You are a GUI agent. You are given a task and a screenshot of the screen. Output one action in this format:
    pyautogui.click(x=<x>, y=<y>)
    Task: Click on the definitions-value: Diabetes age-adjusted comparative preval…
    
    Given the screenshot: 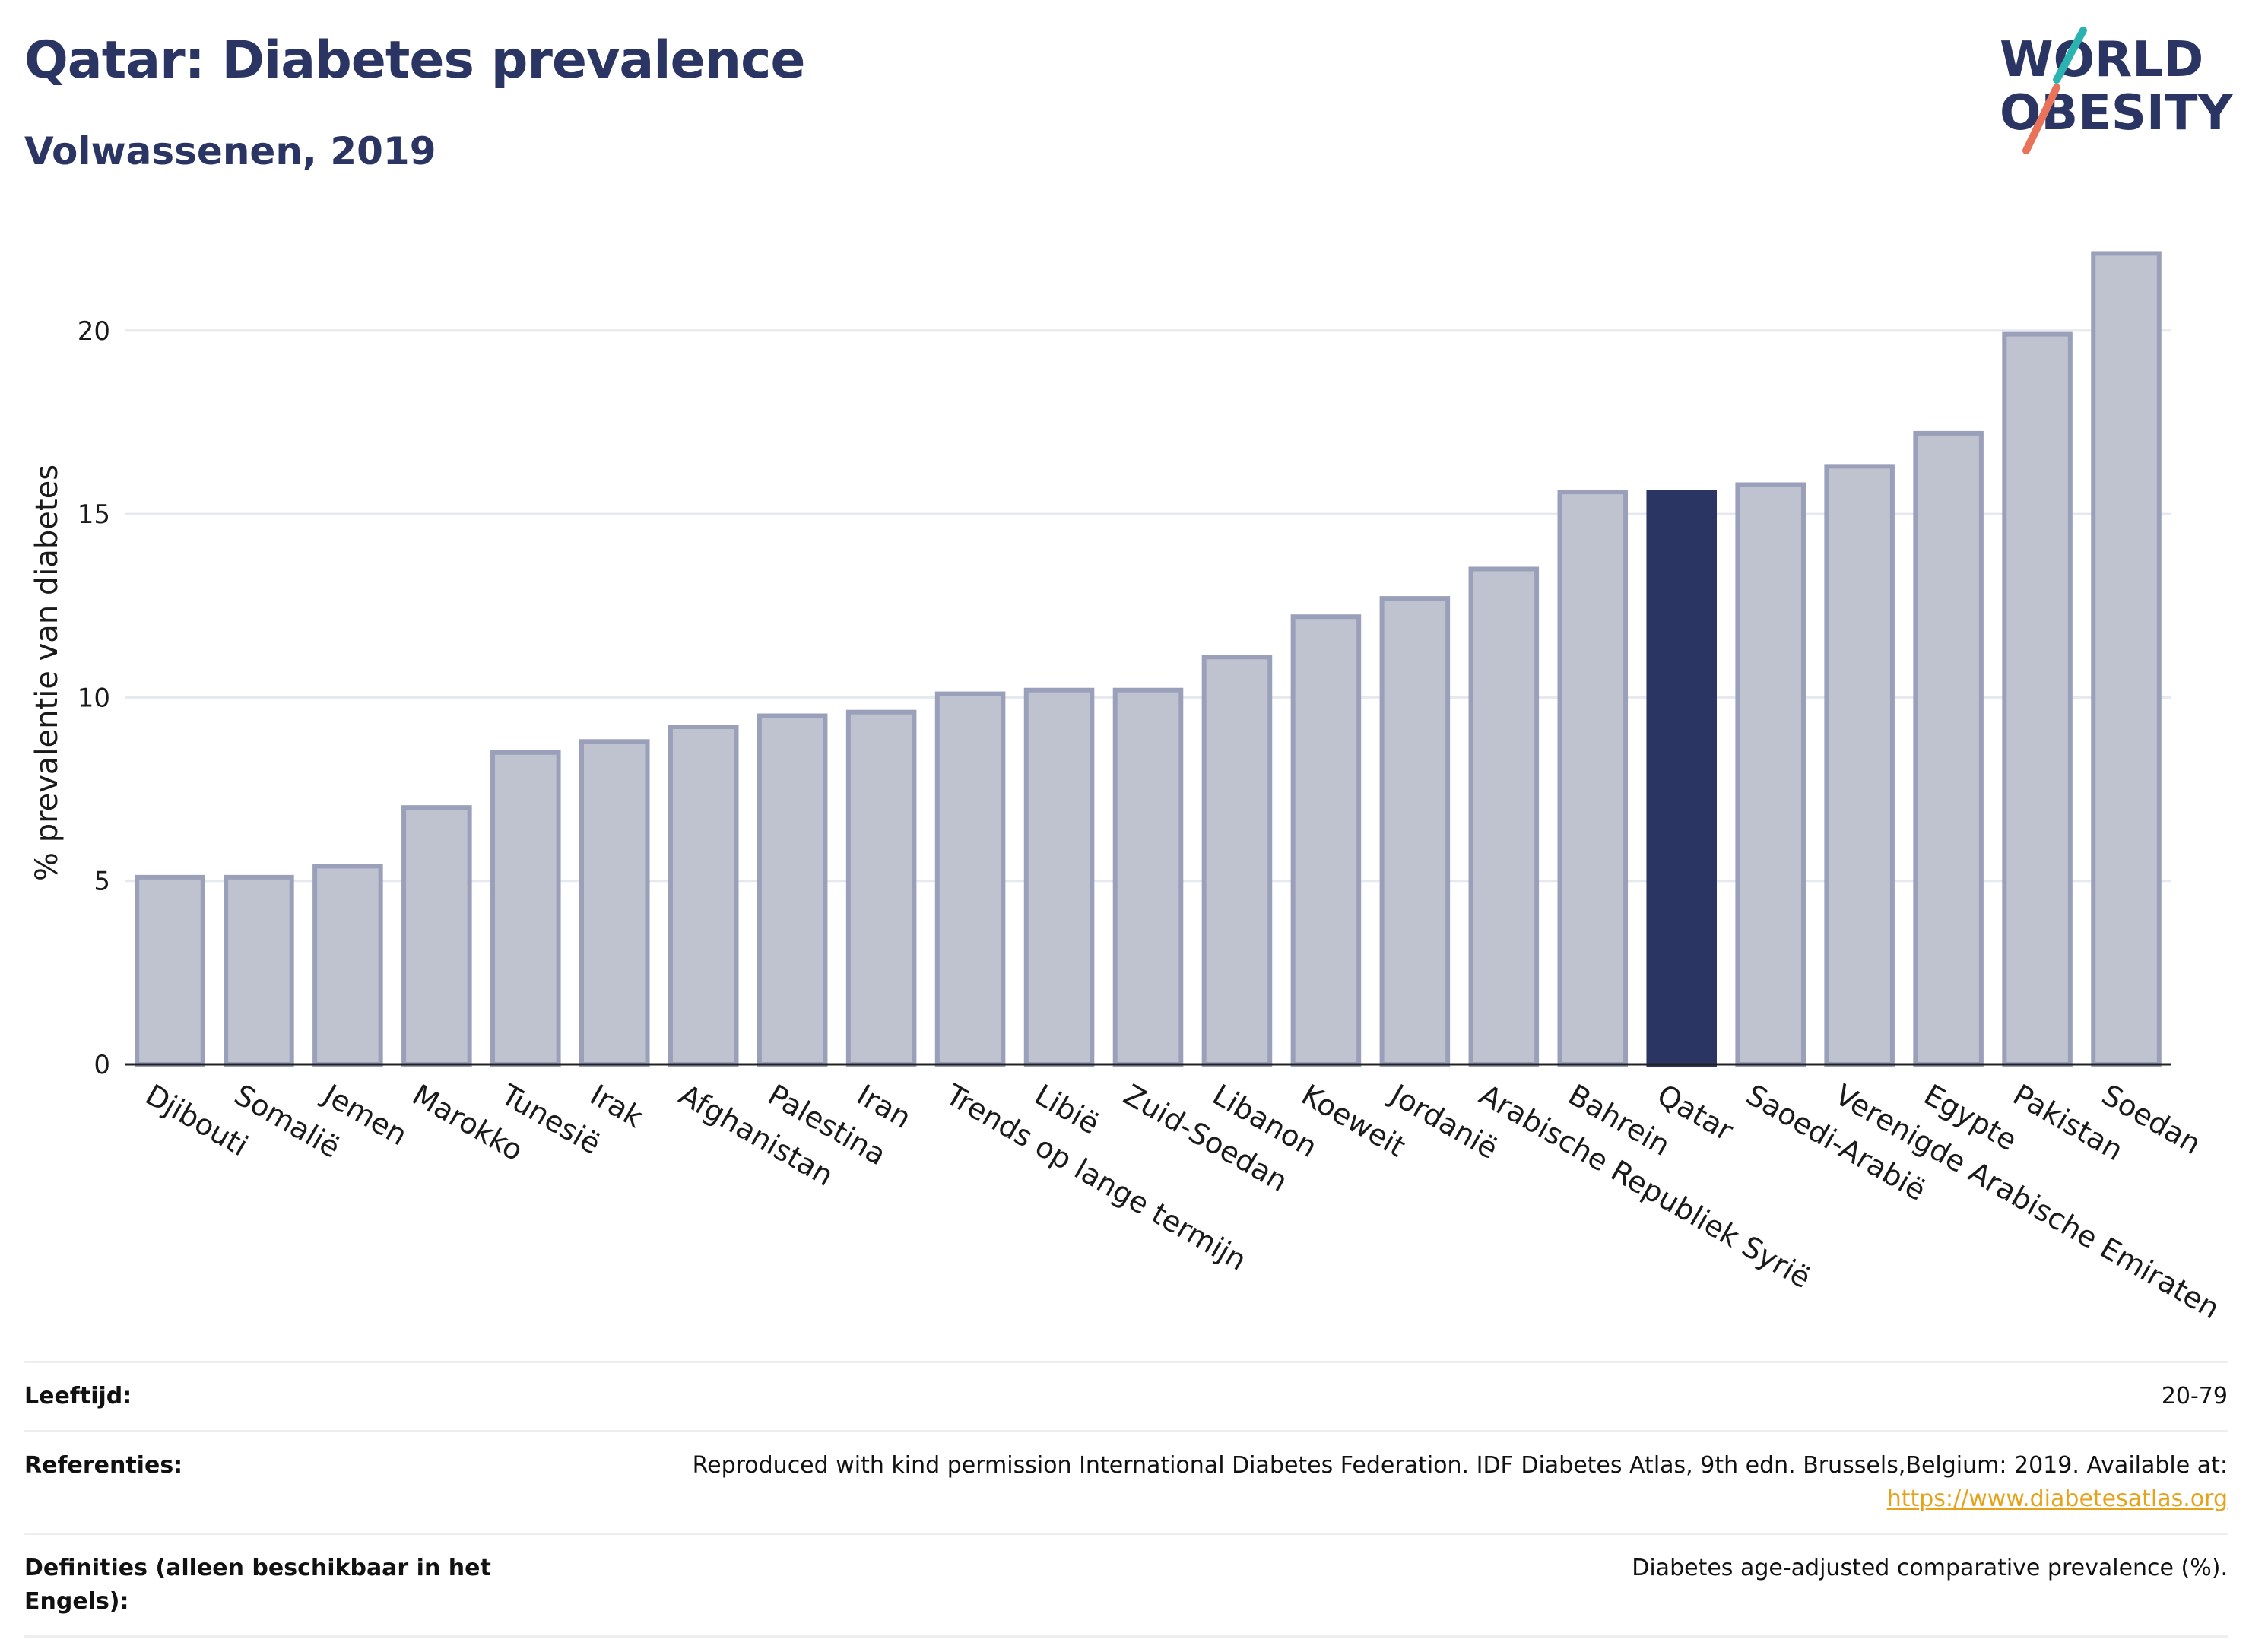 What is the action you would take?
    pyautogui.click(x=1930, y=1568)
    